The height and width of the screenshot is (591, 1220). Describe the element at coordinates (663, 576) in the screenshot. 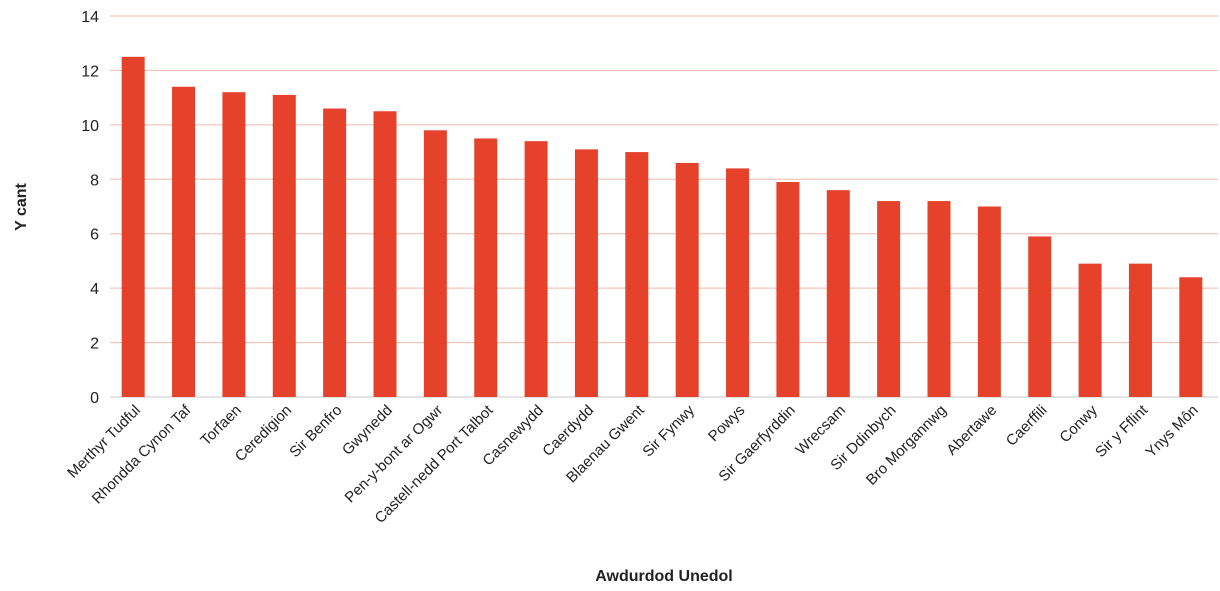

I see `x-axis-title: Awdurdod Unedol` at that location.